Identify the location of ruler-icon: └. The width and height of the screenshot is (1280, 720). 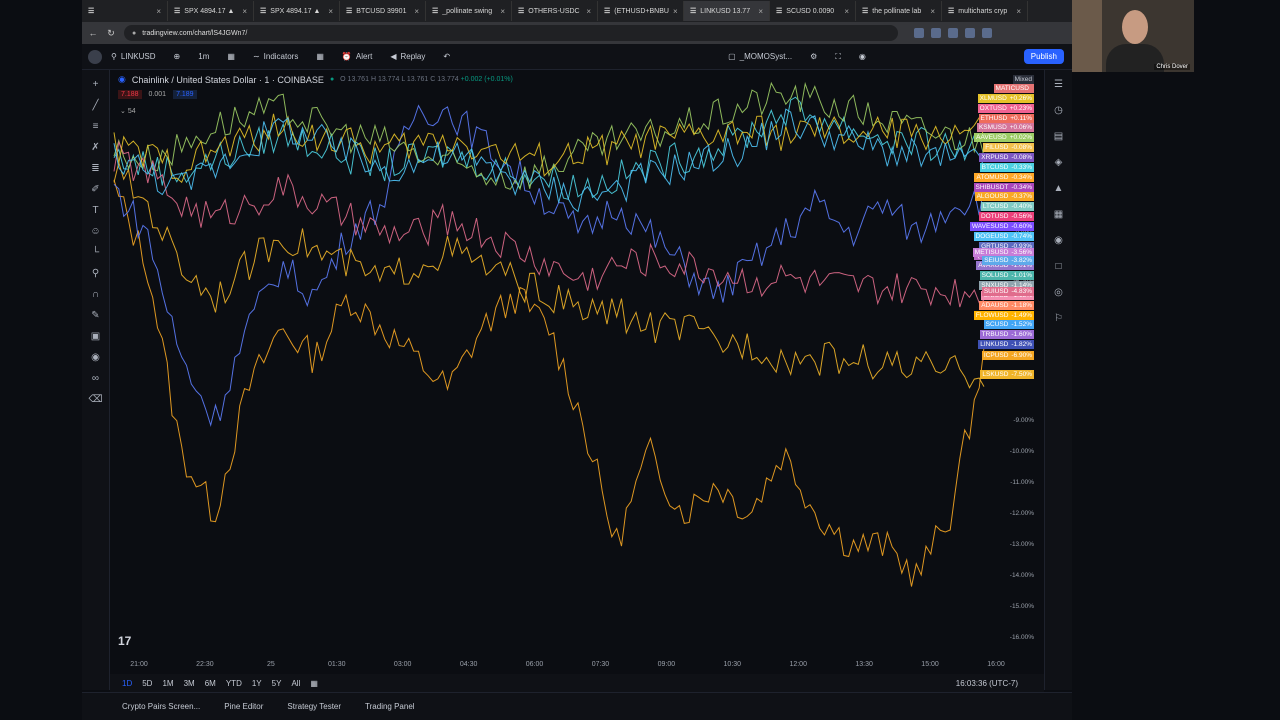
(95, 252).